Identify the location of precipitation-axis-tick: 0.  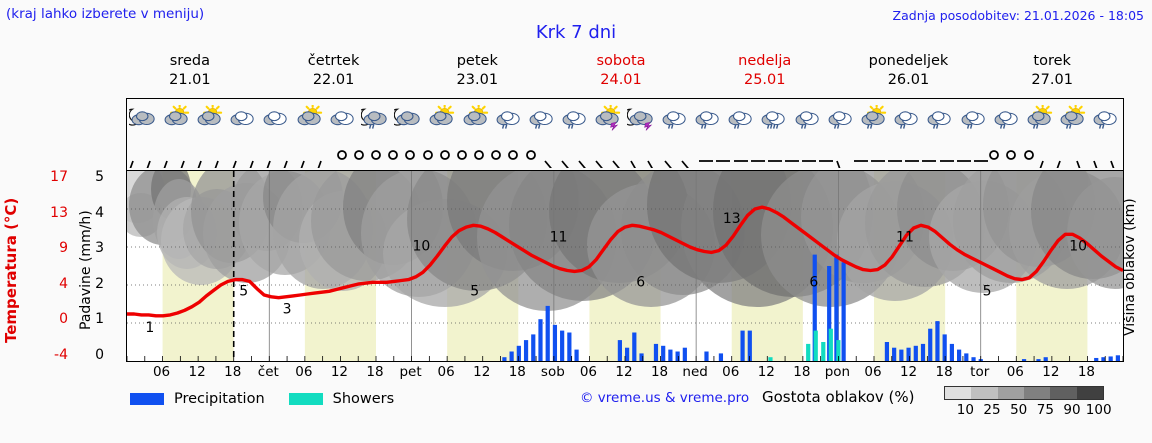
(99, 355).